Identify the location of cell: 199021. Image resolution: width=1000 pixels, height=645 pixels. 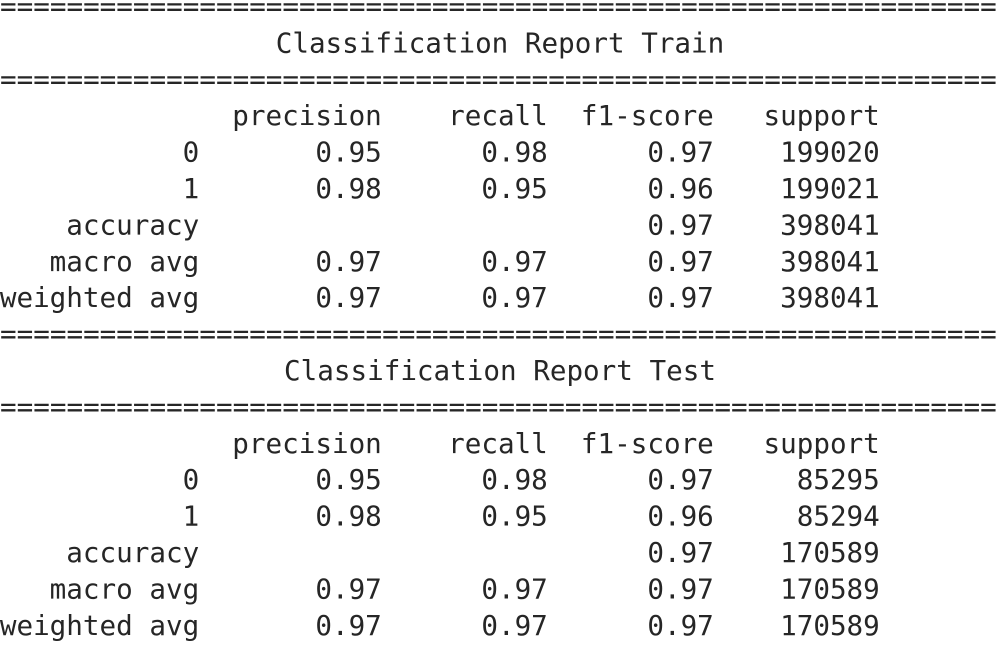
(830, 188).